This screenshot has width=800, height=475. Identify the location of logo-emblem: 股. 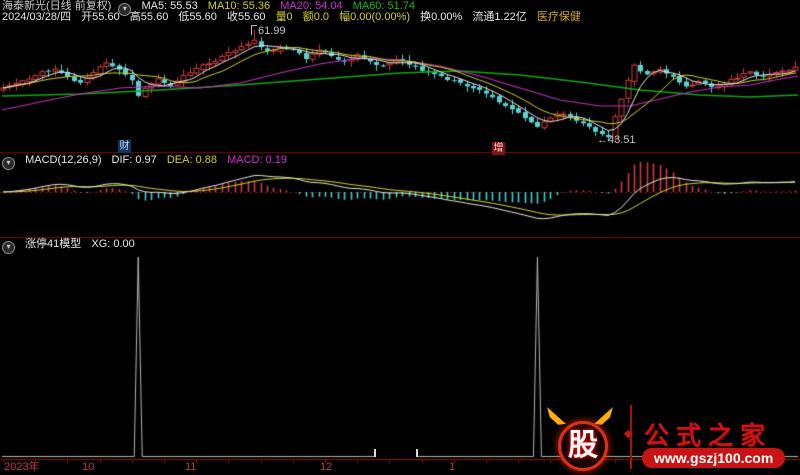
(583, 446).